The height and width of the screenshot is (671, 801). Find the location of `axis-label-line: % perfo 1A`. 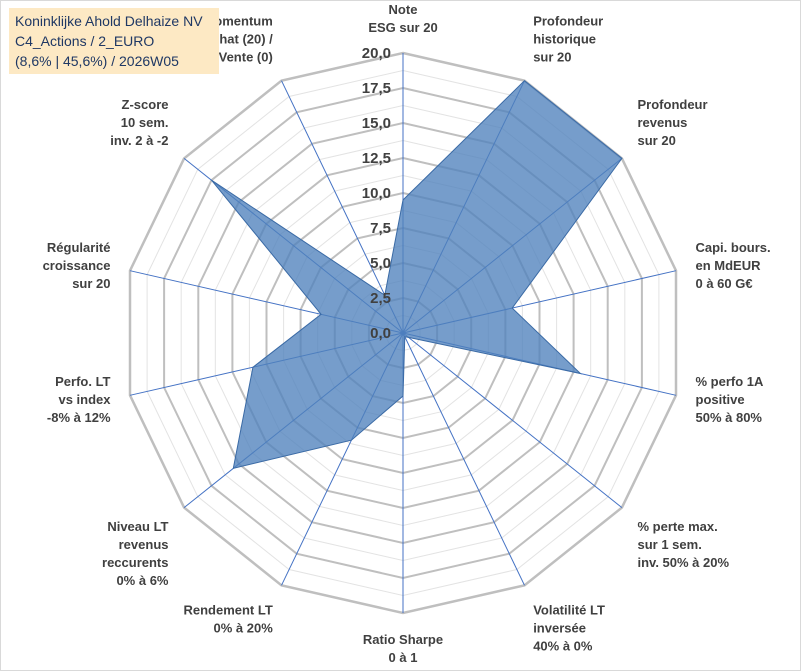

axis-label-line: % perfo 1A is located at coordinates (730, 381).